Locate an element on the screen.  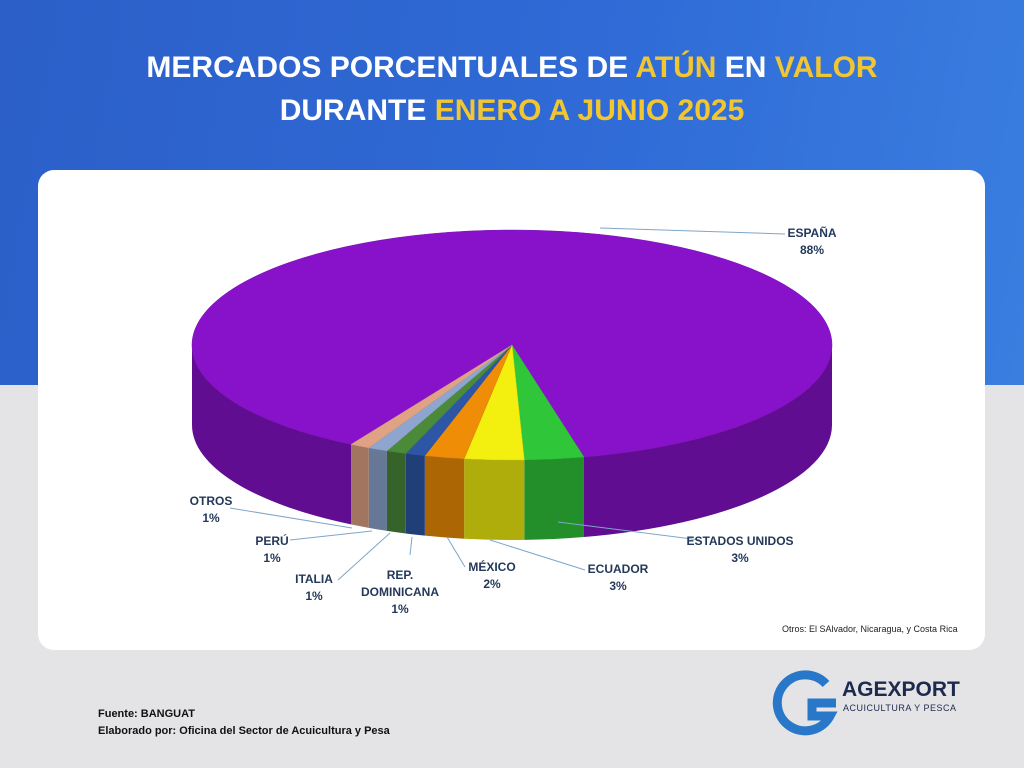
category-label: ESTADOS UNIDOS is located at coordinates (740, 541).